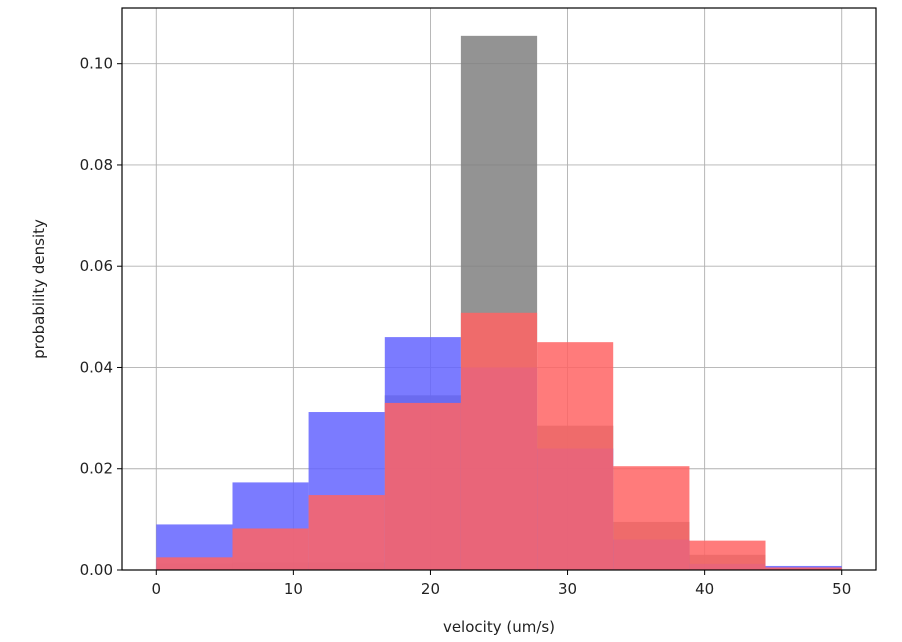 Image resolution: width=902 pixels, height=642 pixels. I want to click on x-tick-label: 0, so click(156, 589).